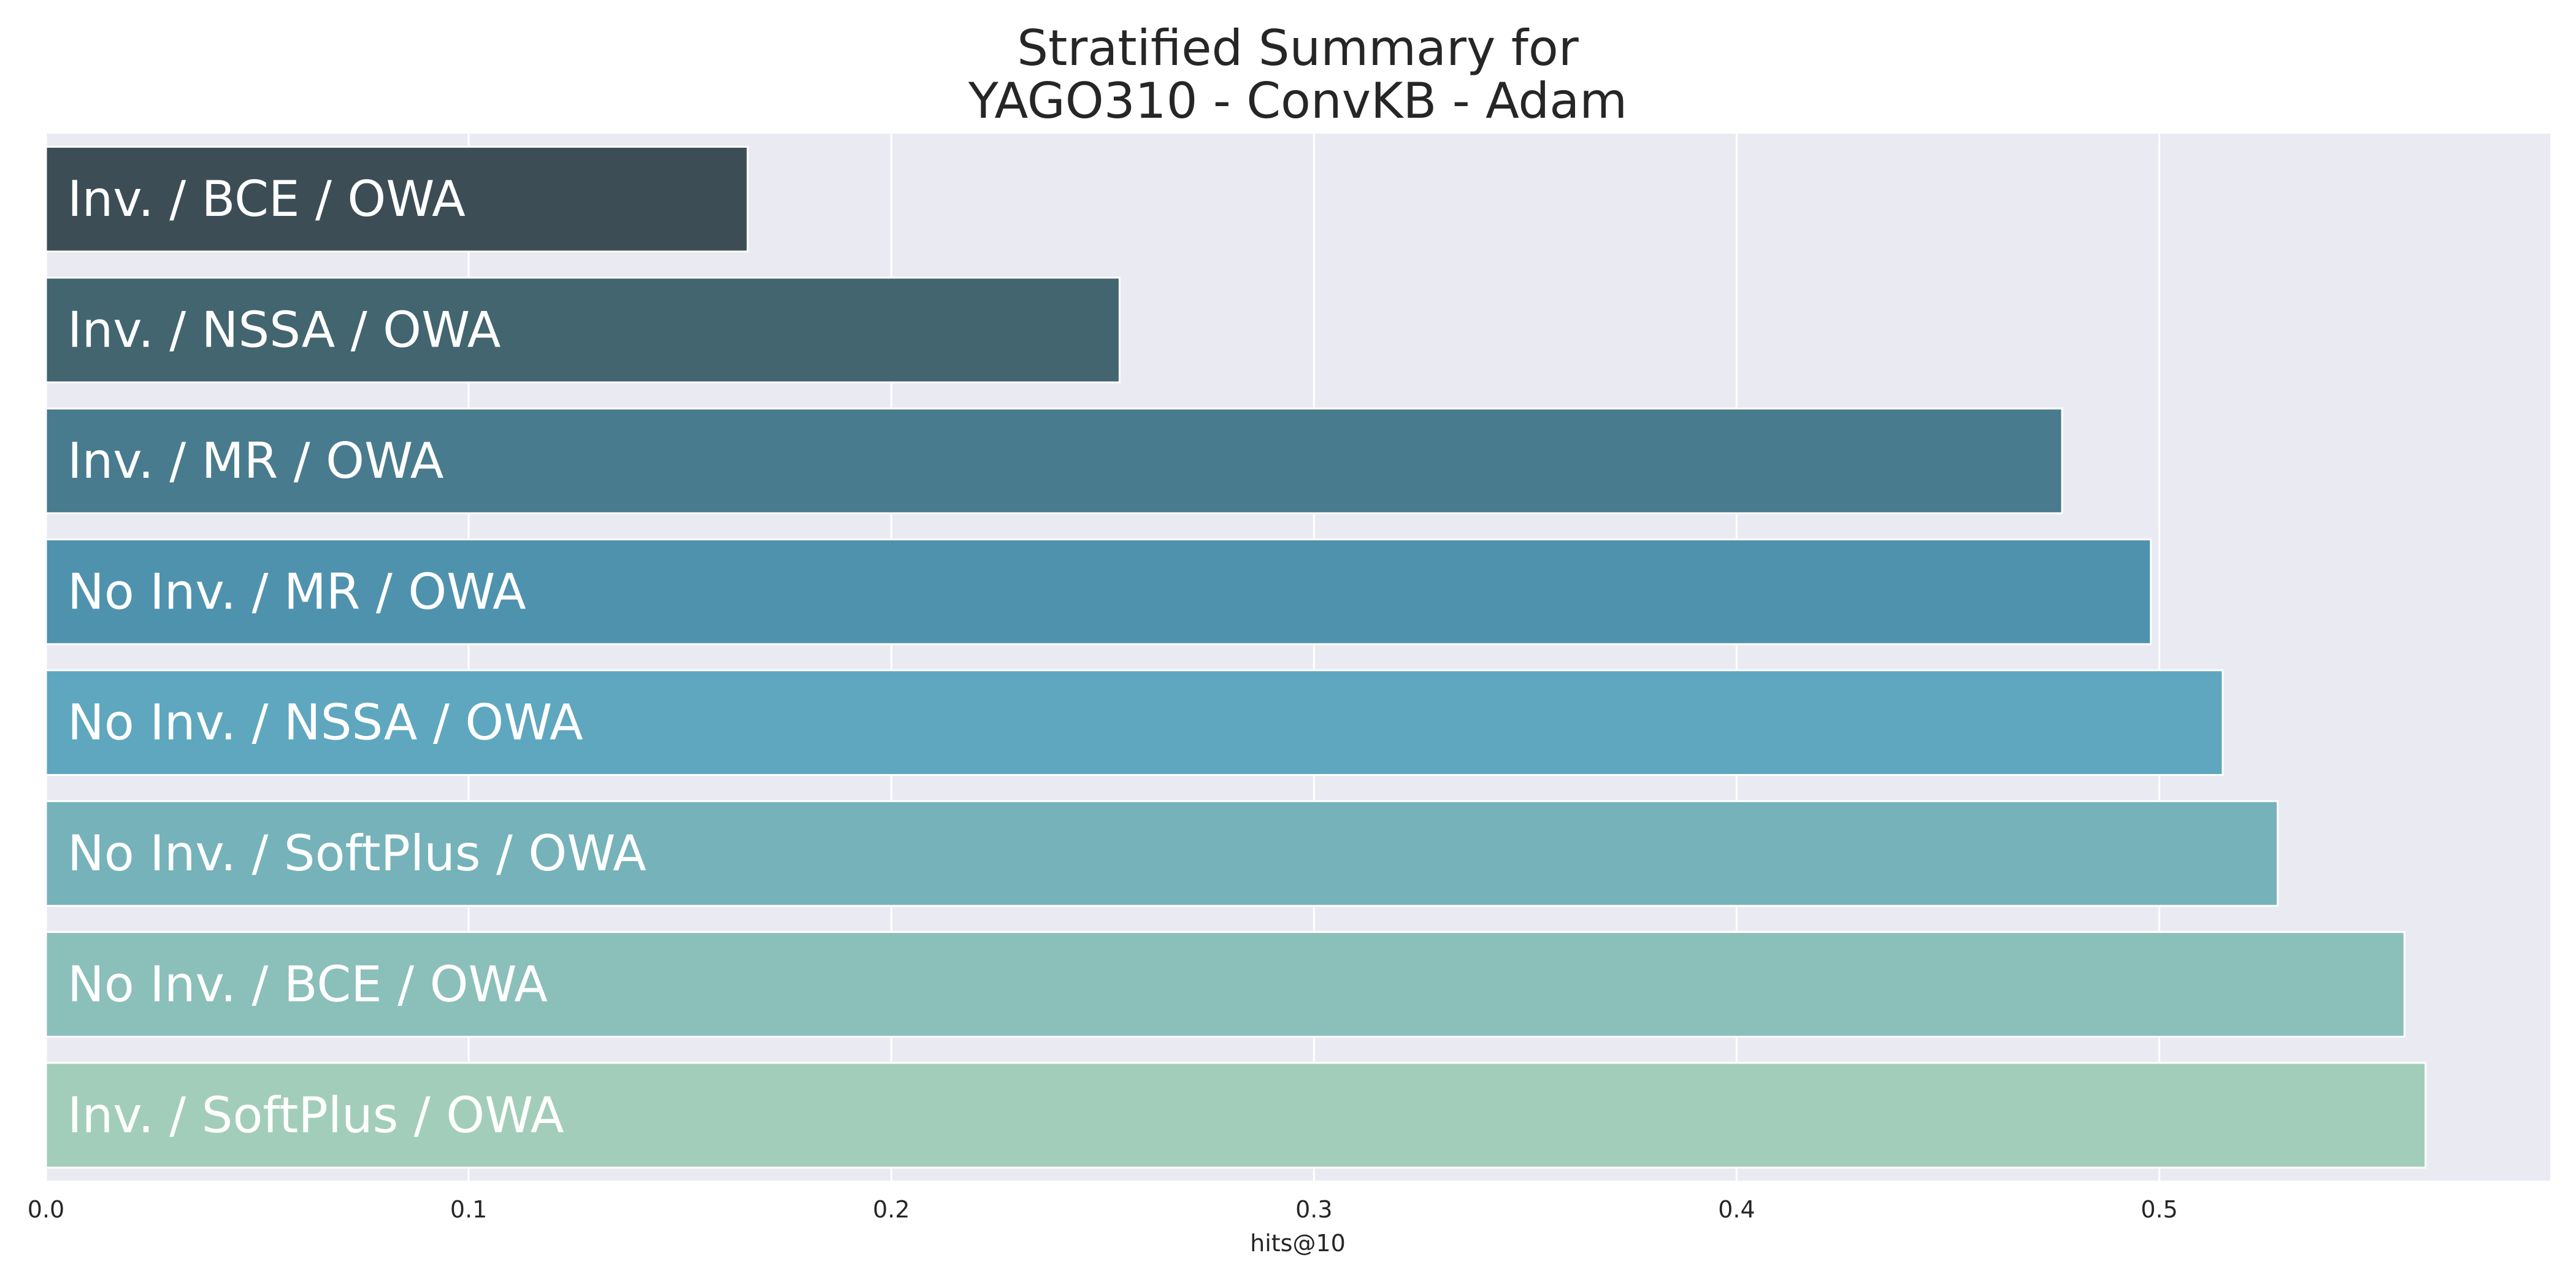 This screenshot has width=2576, height=1288. What do you see at coordinates (468, 1209) in the screenshot?
I see `x-tick-label: 0.1` at bounding box center [468, 1209].